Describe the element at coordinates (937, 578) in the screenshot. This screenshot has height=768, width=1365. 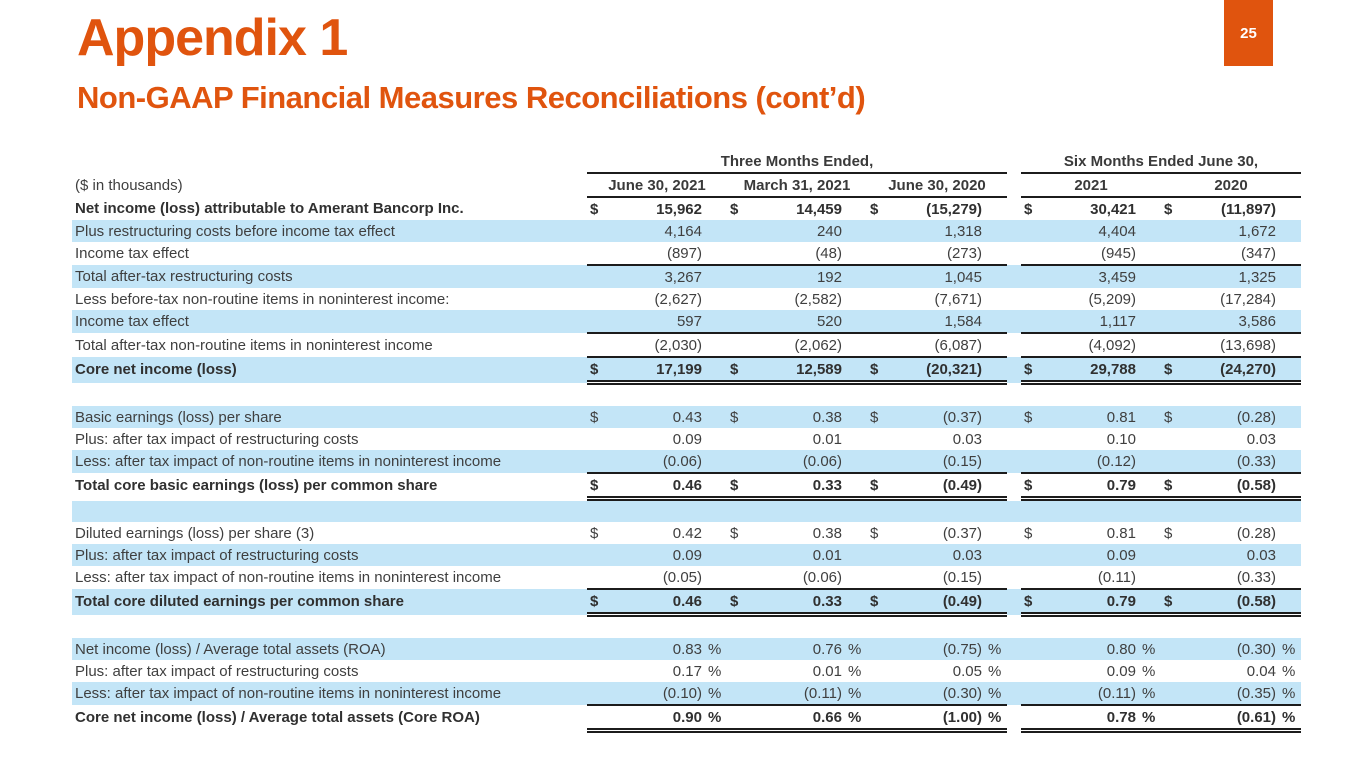
I see `cell-value: (0.15)` at that location.